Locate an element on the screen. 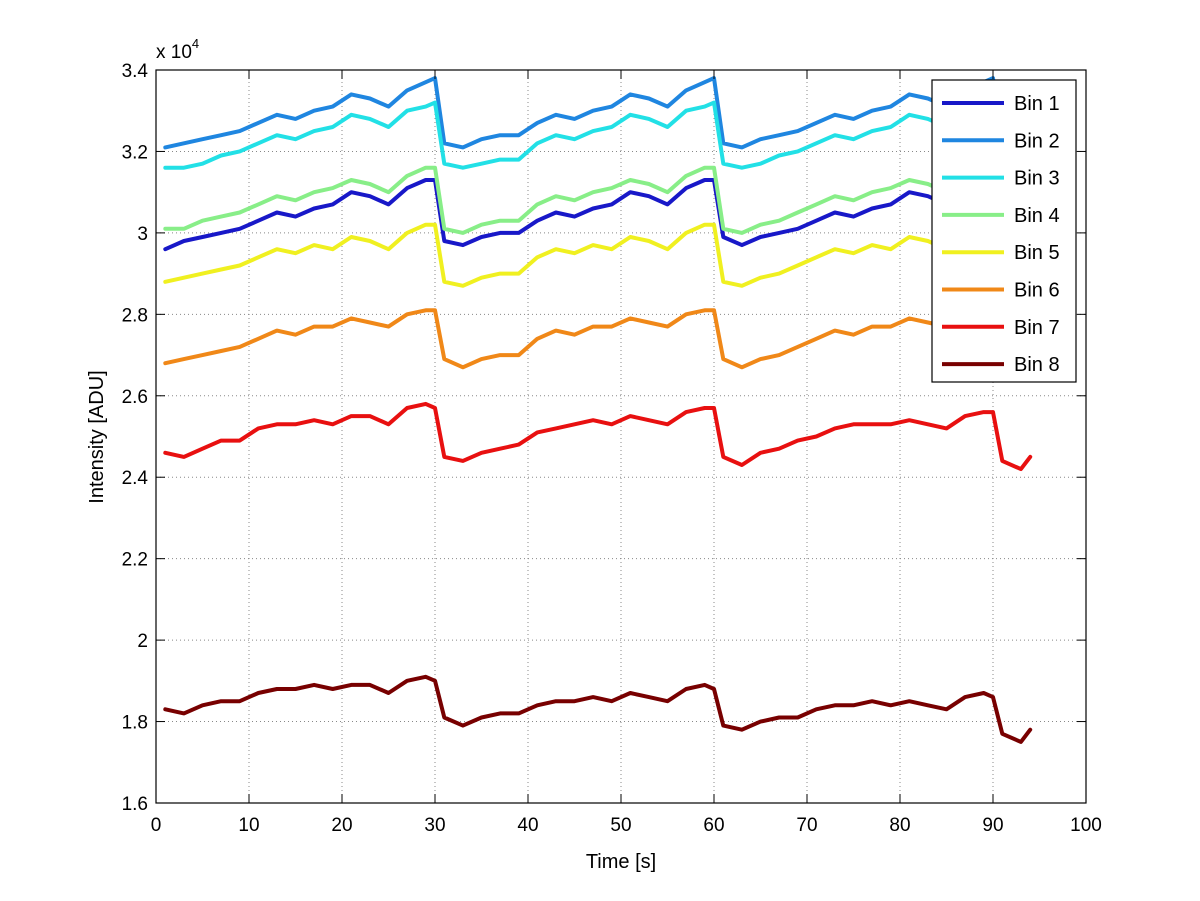 This screenshot has width=1200, height=901. legend-label-bin-4: Bin 4 is located at coordinates (1037, 216).